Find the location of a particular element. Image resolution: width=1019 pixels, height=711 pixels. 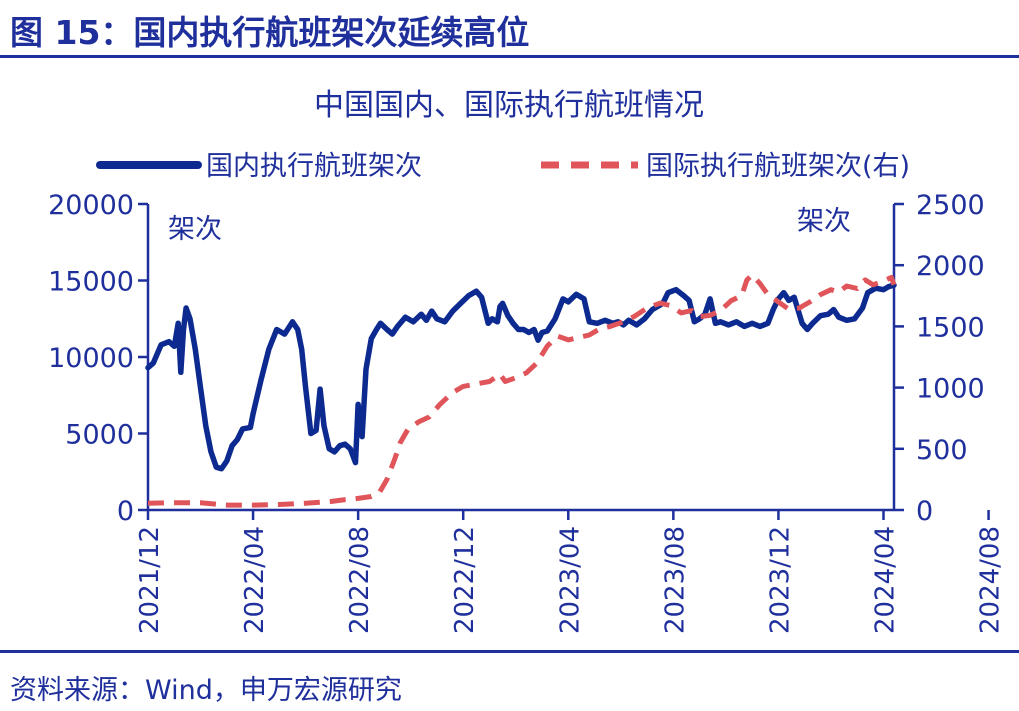

chart-title: 中国国内、国际执行航班情况 is located at coordinates (509, 105).